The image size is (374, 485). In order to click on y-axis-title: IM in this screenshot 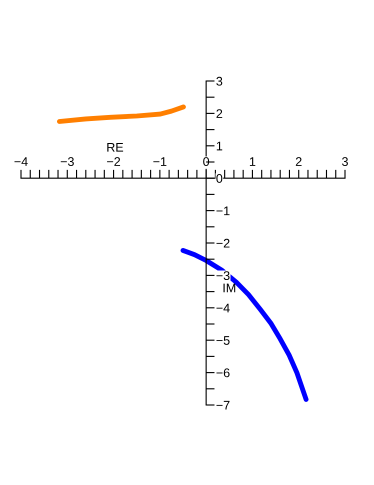, I will do `click(230, 288)`.